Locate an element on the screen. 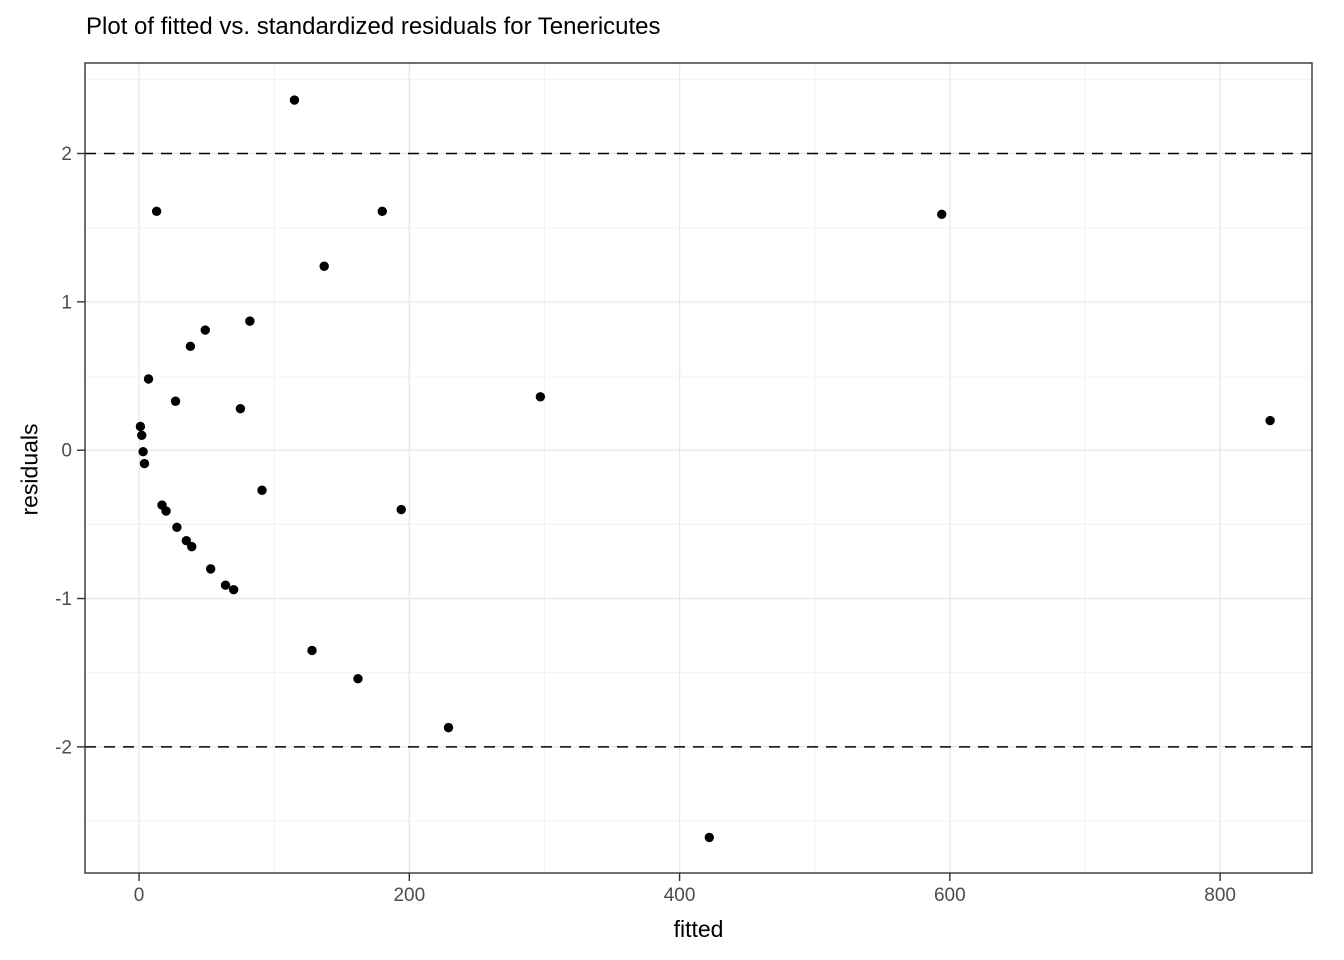 This screenshot has width=1344, height=960. x-tick-label: 0 is located at coordinates (139, 895).